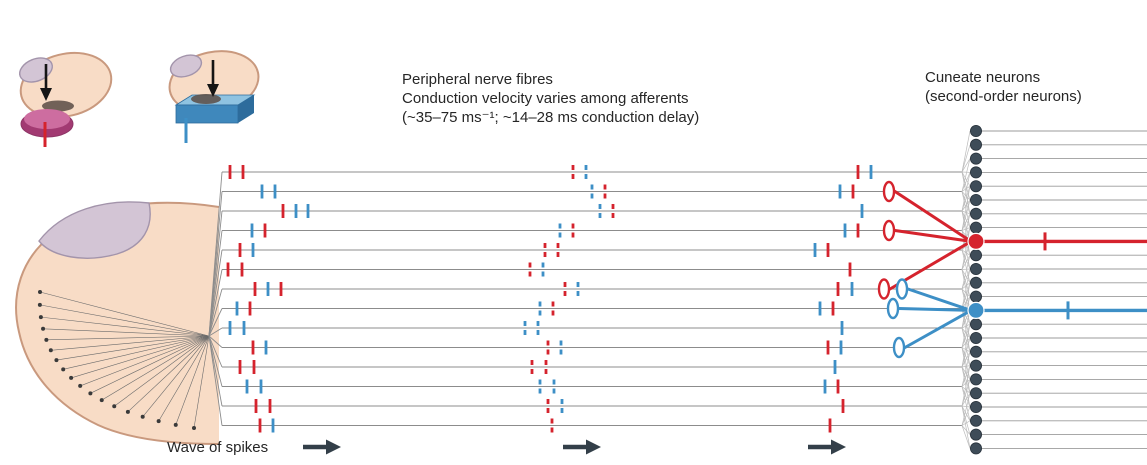 The height and width of the screenshot is (465, 1147). Describe the element at coordinates (902, 289) in the screenshot. I see `blue-synapse-bouton` at that location.